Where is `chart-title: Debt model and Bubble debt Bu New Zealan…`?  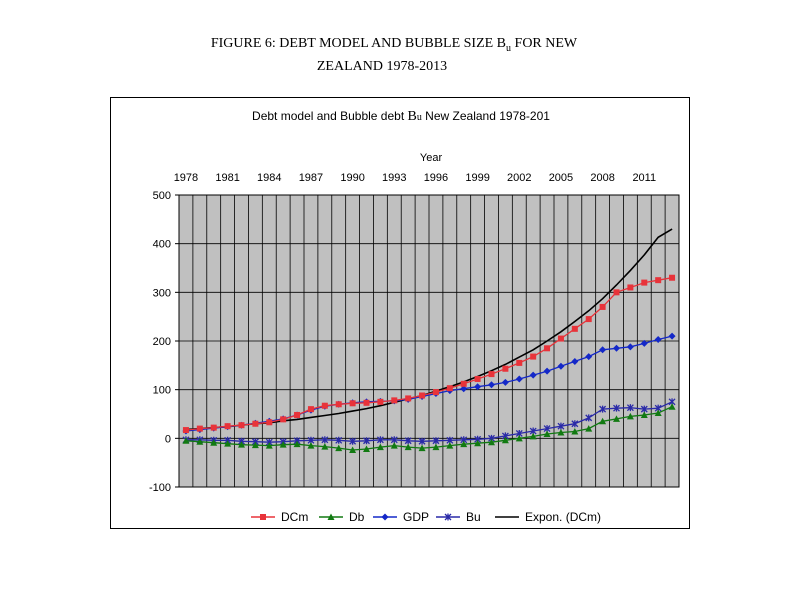
chart-title: Debt model and Bubble debt Bu New Zealan… is located at coordinates (401, 116).